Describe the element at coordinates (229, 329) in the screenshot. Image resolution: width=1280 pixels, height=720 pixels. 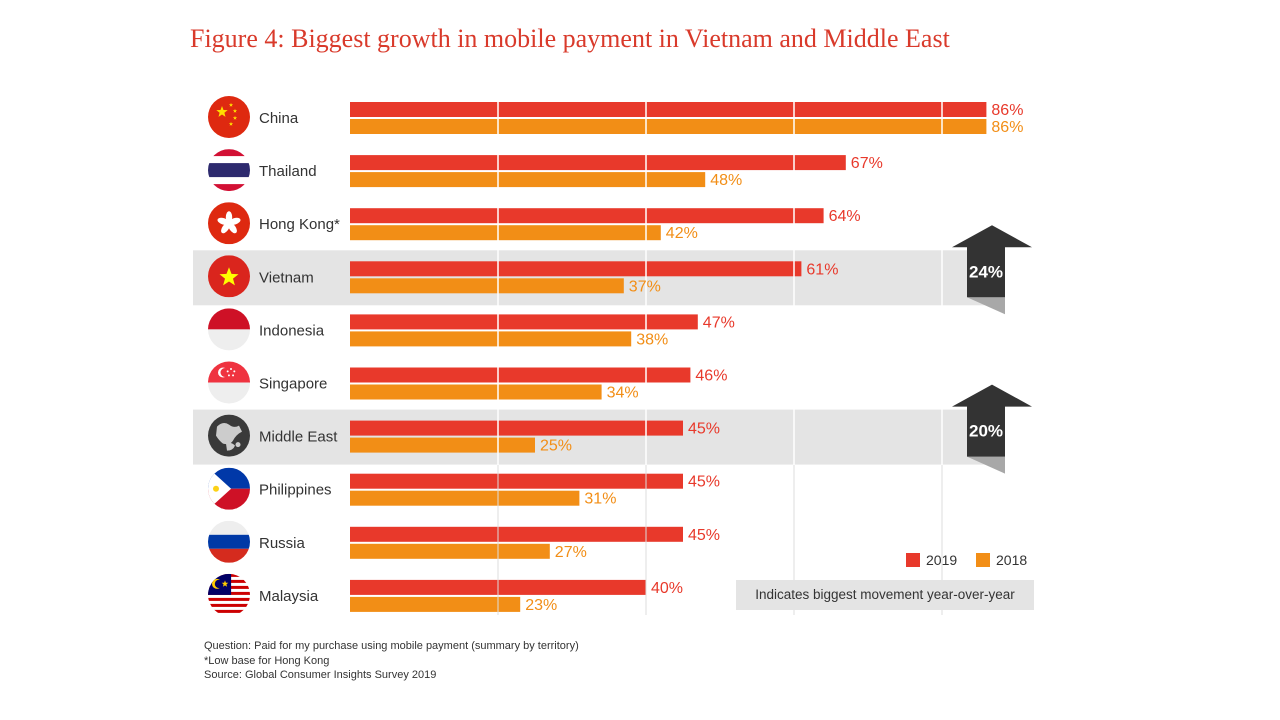
I see `flag-indonesia-icon` at that location.